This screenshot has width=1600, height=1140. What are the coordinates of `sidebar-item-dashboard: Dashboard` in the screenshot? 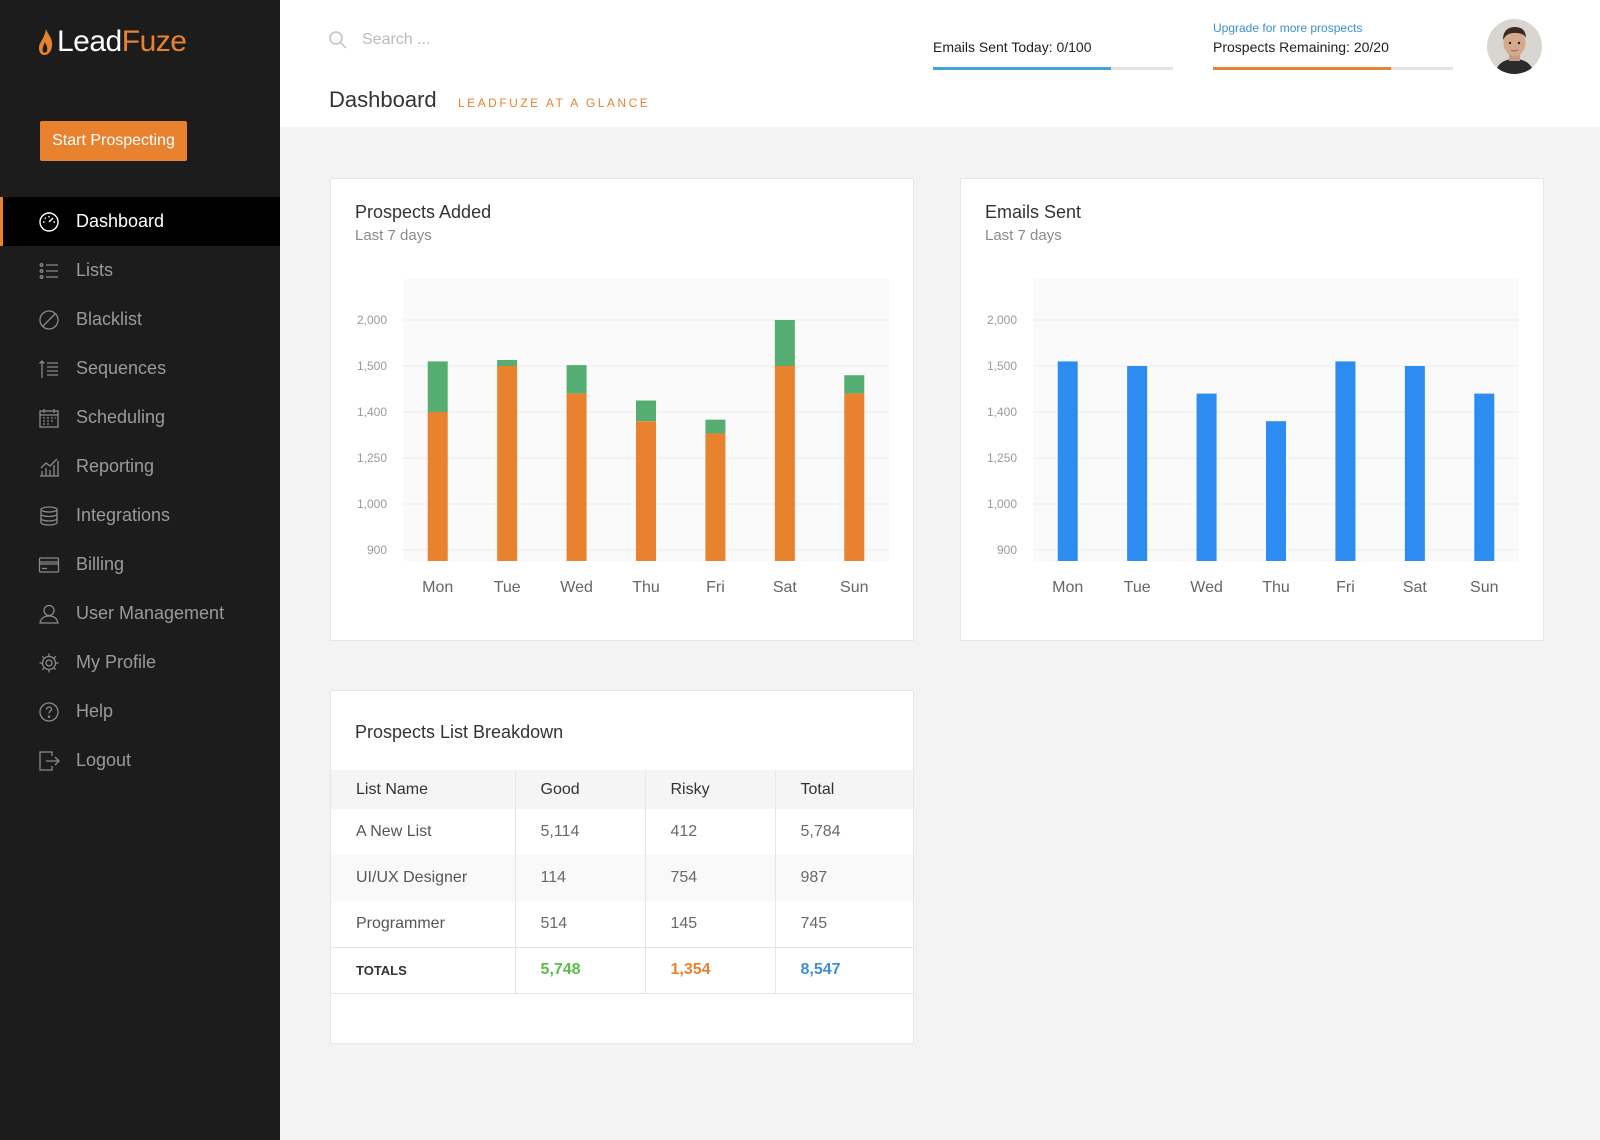 It's located at (140, 221).